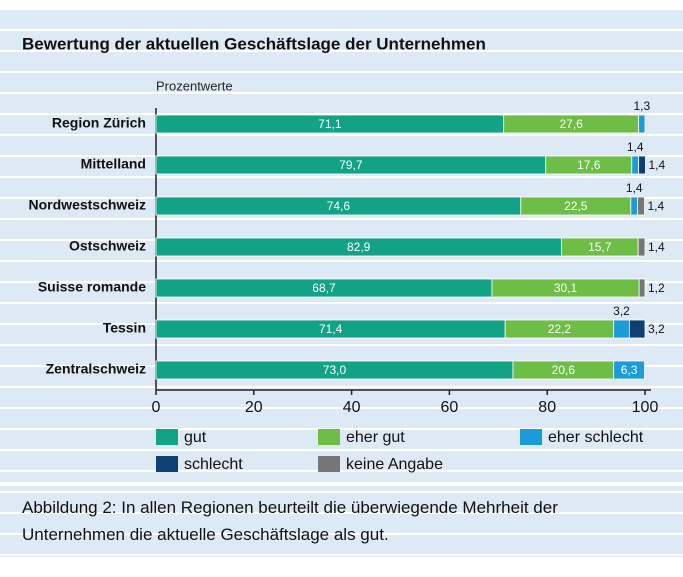 The width and height of the screenshot is (683, 577). I want to click on value-label: 79,7, so click(351, 165).